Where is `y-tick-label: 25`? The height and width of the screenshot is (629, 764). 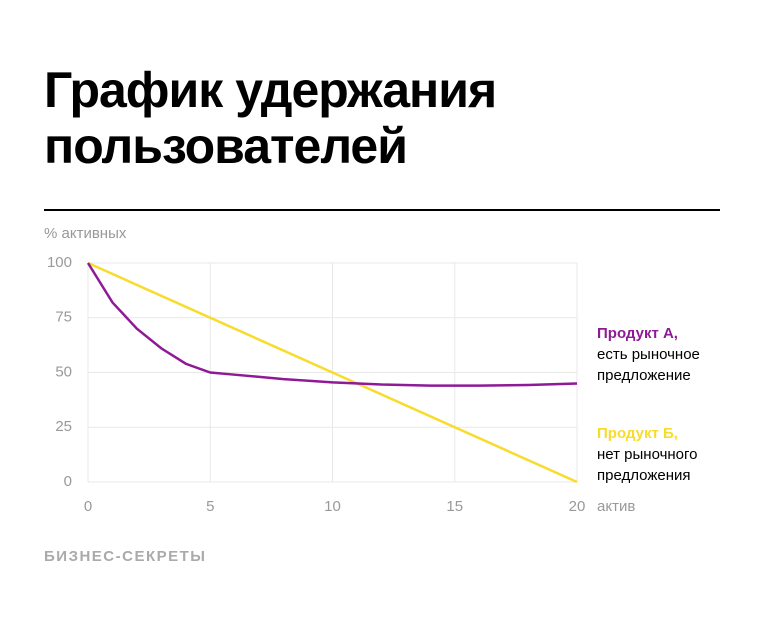 y-tick-label: 25 is located at coordinates (63, 426).